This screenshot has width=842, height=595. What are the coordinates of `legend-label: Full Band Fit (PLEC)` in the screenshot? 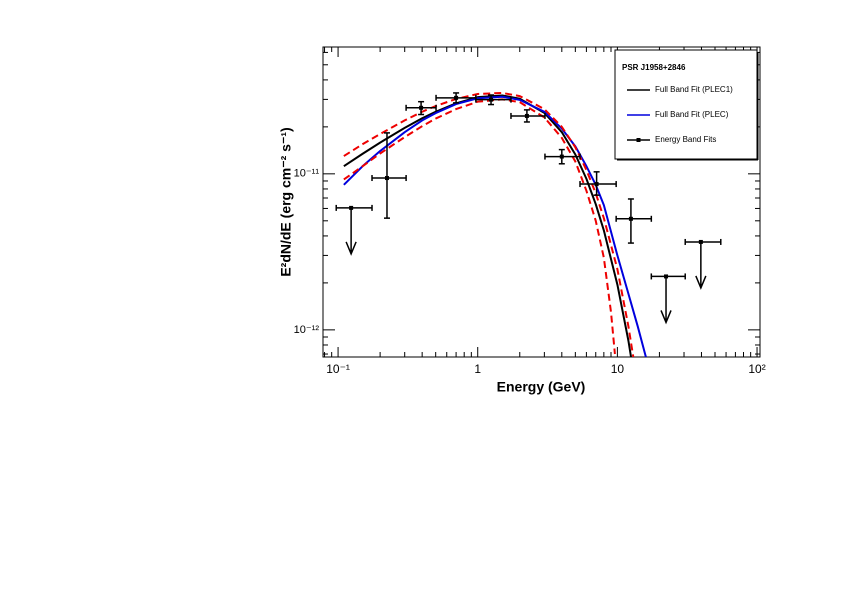 It's located at (692, 114).